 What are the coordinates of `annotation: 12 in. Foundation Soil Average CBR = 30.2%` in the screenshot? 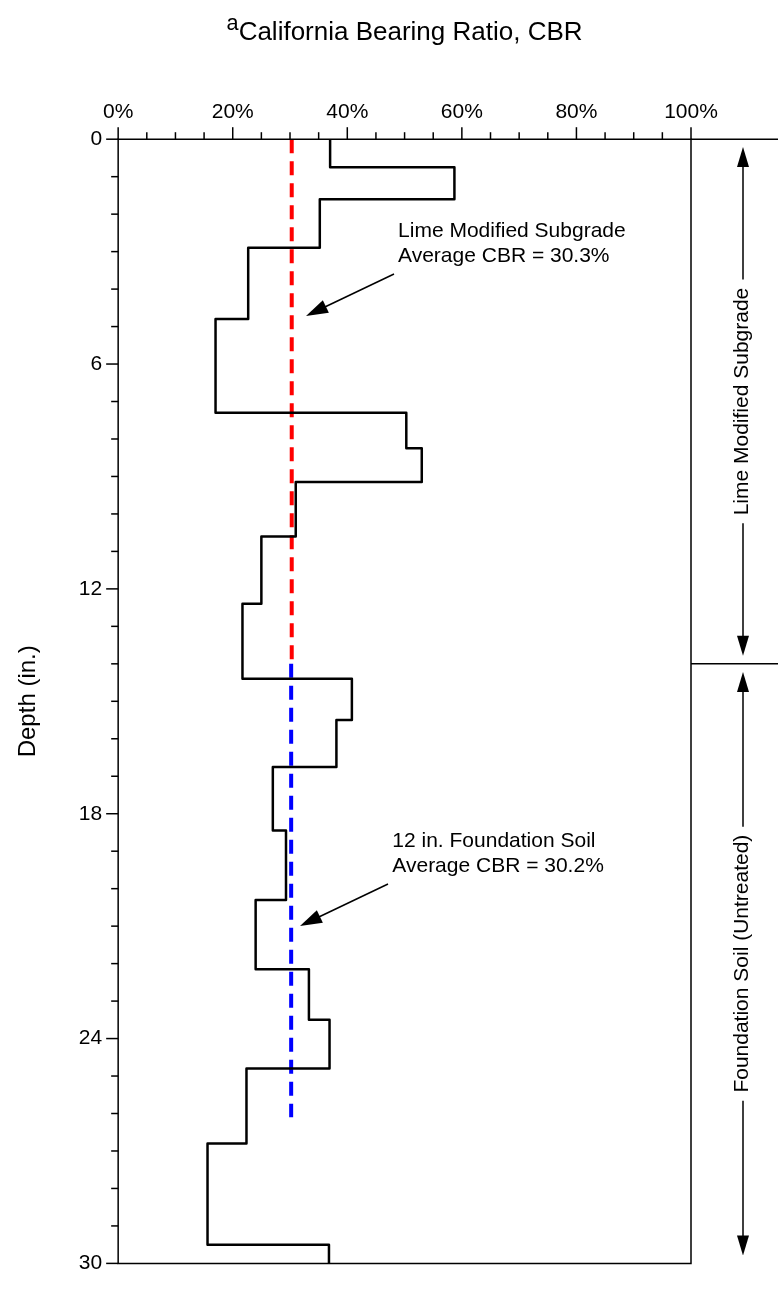 It's located at (498, 852).